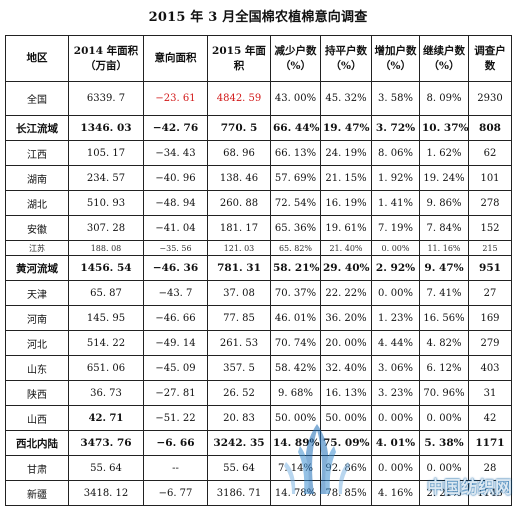 Image resolution: width=516 pixels, height=506 pixels. Describe the element at coordinates (346, 153) in the screenshot. I see `flat-cell: 24. 19%` at that location.